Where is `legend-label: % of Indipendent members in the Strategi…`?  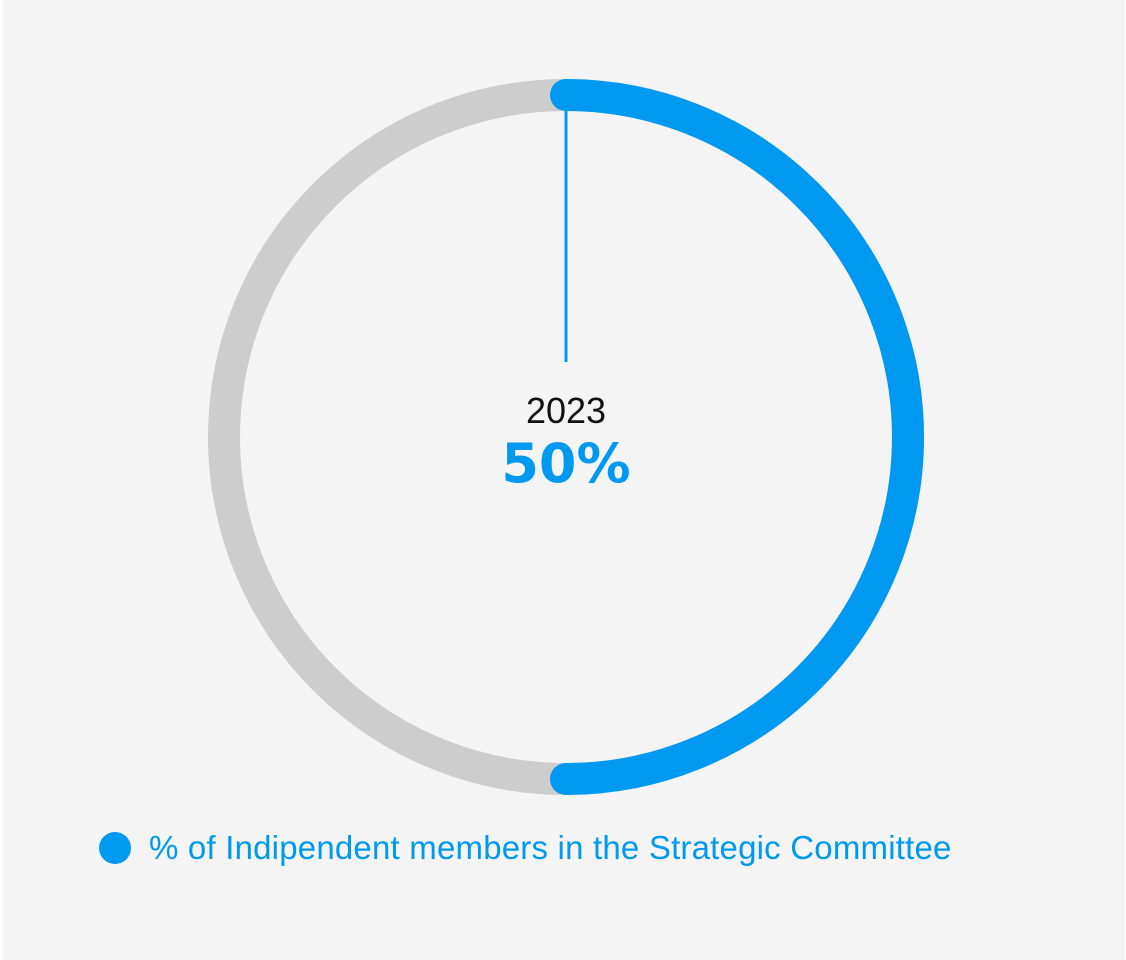 legend-label: % of Indipendent members in the Strategi… is located at coordinates (550, 847).